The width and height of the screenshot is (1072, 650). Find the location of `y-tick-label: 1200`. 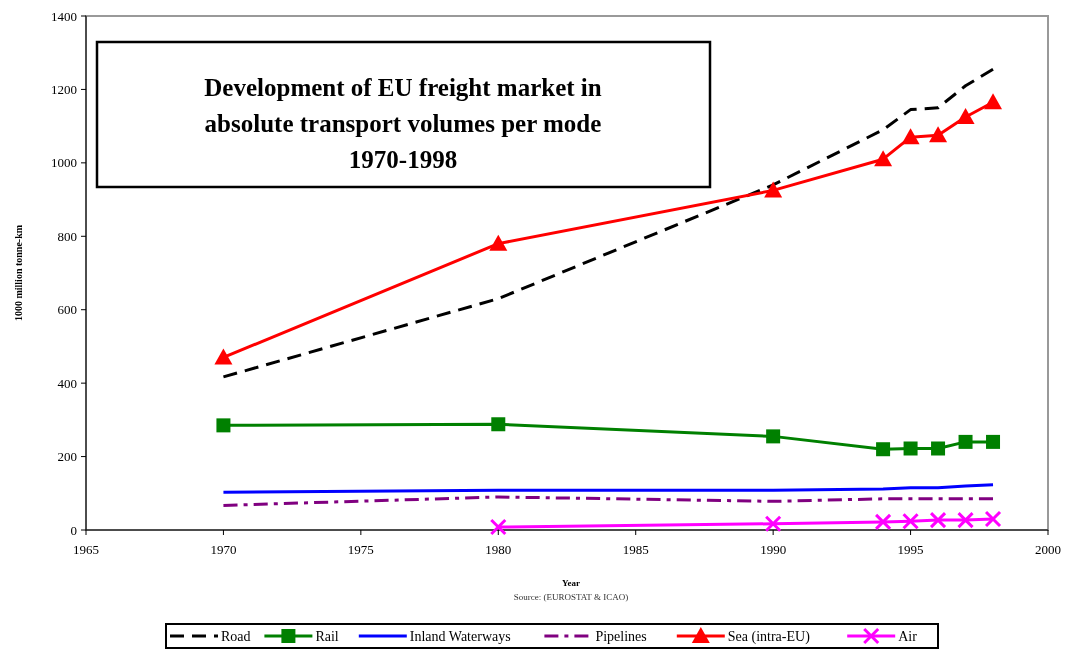

y-tick-label: 1200 is located at coordinates (64, 89).